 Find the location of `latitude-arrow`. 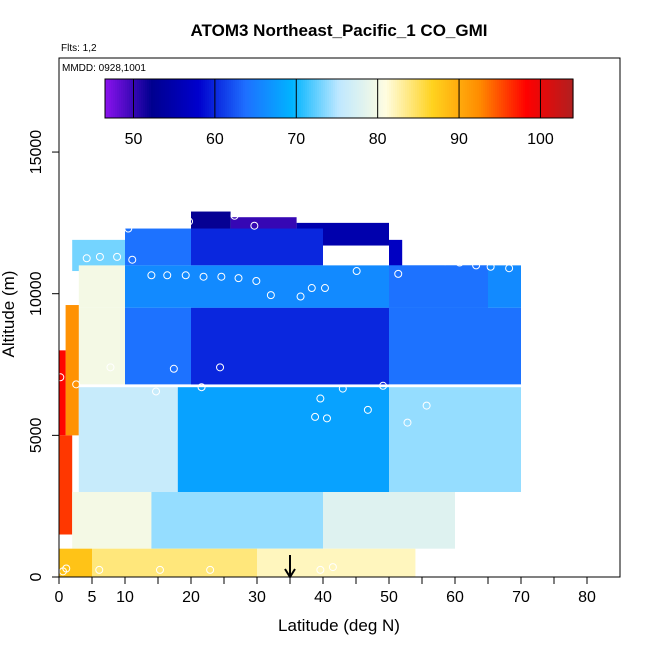

latitude-arrow is located at coordinates (290, 567).